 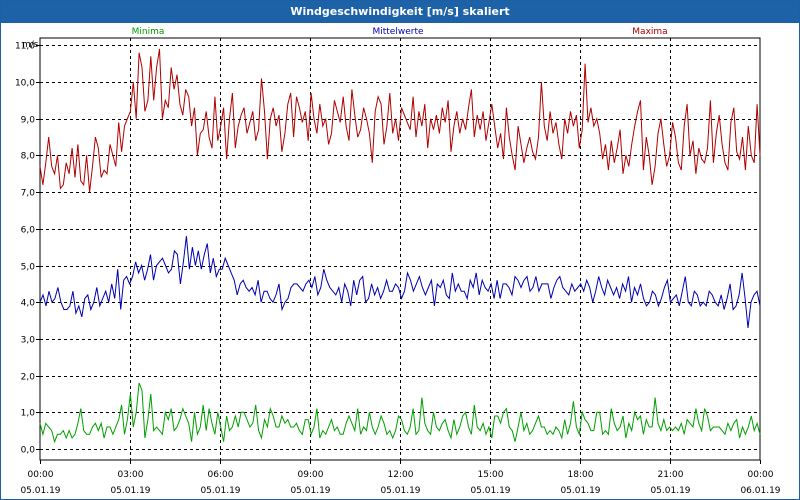 I want to click on series-minima-line, so click(x=400, y=413).